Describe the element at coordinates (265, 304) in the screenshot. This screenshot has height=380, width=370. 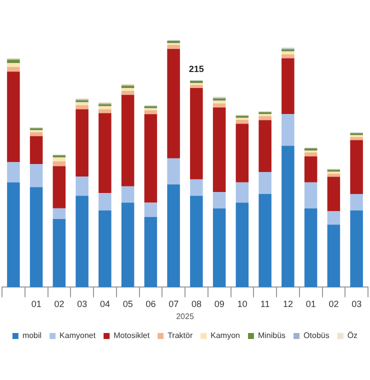
I see `x-tick-label: 11` at that location.